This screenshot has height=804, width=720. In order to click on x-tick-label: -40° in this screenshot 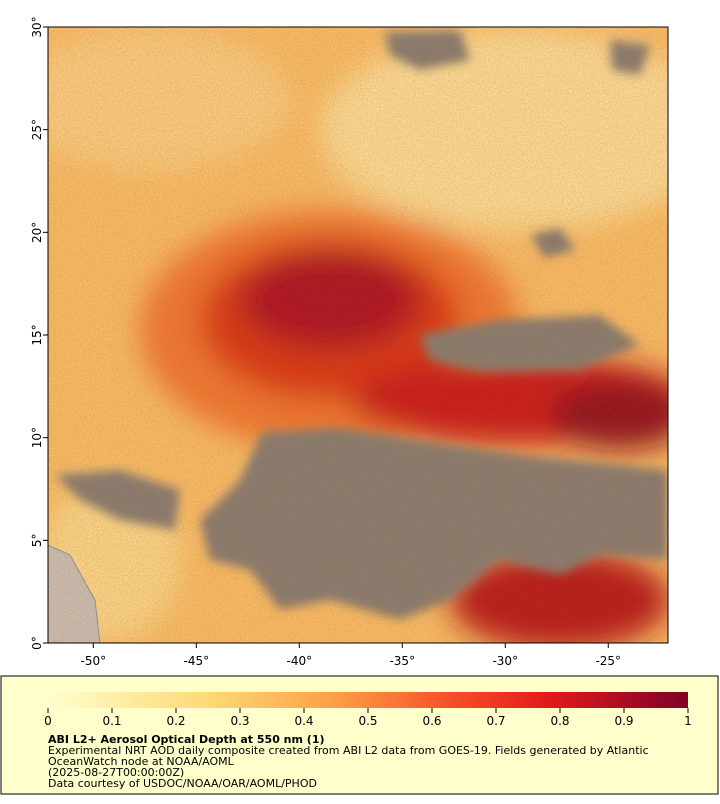, I will do `click(299, 661)`.